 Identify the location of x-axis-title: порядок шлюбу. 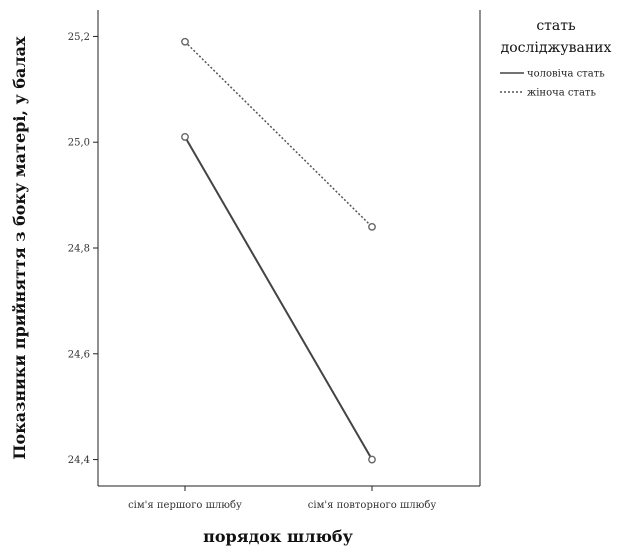
(278, 536).